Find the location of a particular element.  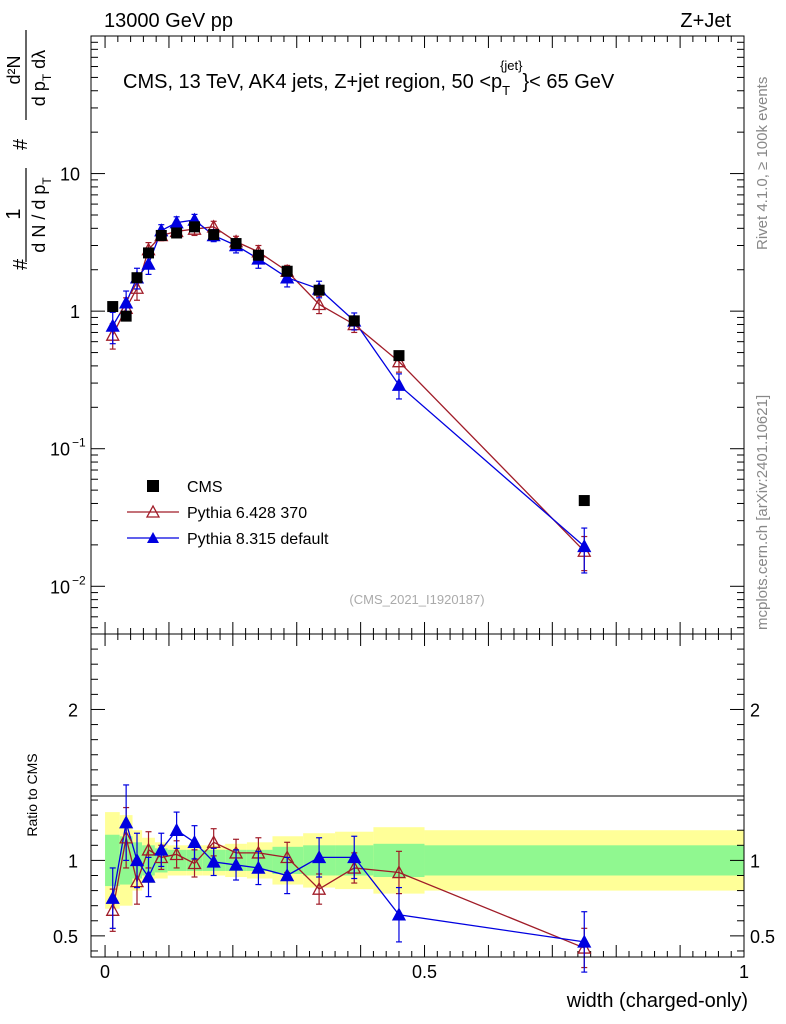

ratio-y-tick-label-right: 0.5 is located at coordinates (762, 937).